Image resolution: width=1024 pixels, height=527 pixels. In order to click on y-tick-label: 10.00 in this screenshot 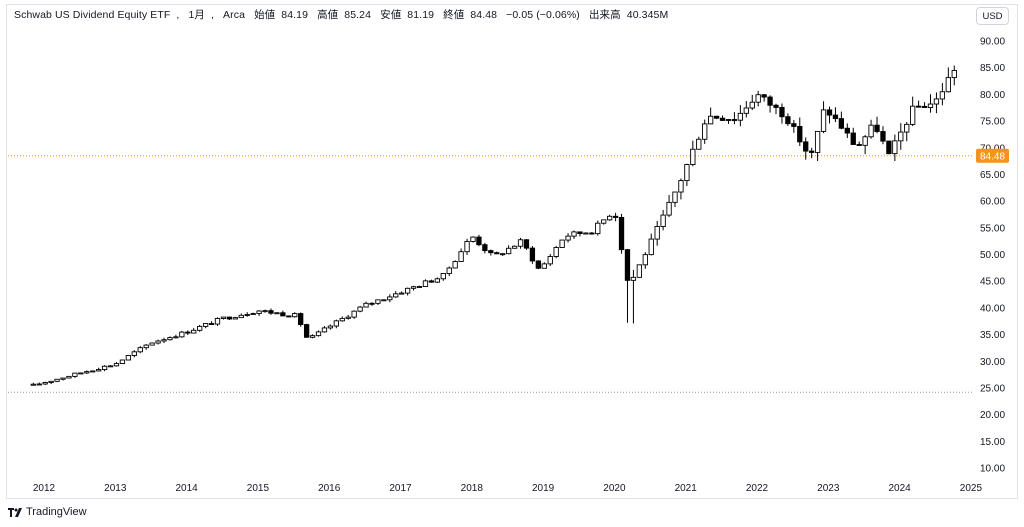, I will do `click(992, 469)`.